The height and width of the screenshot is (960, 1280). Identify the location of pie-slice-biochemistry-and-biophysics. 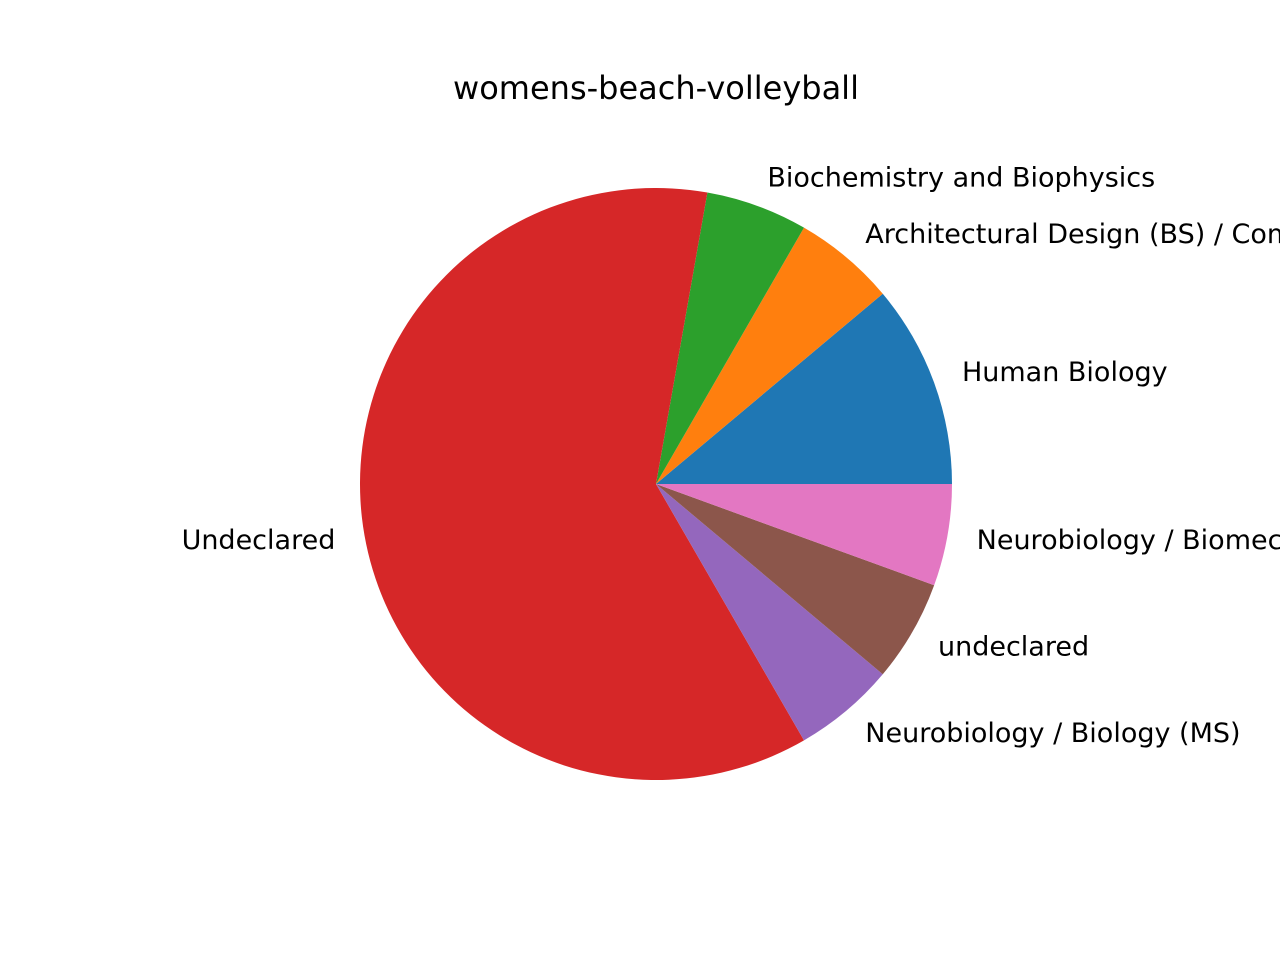
(730, 338).